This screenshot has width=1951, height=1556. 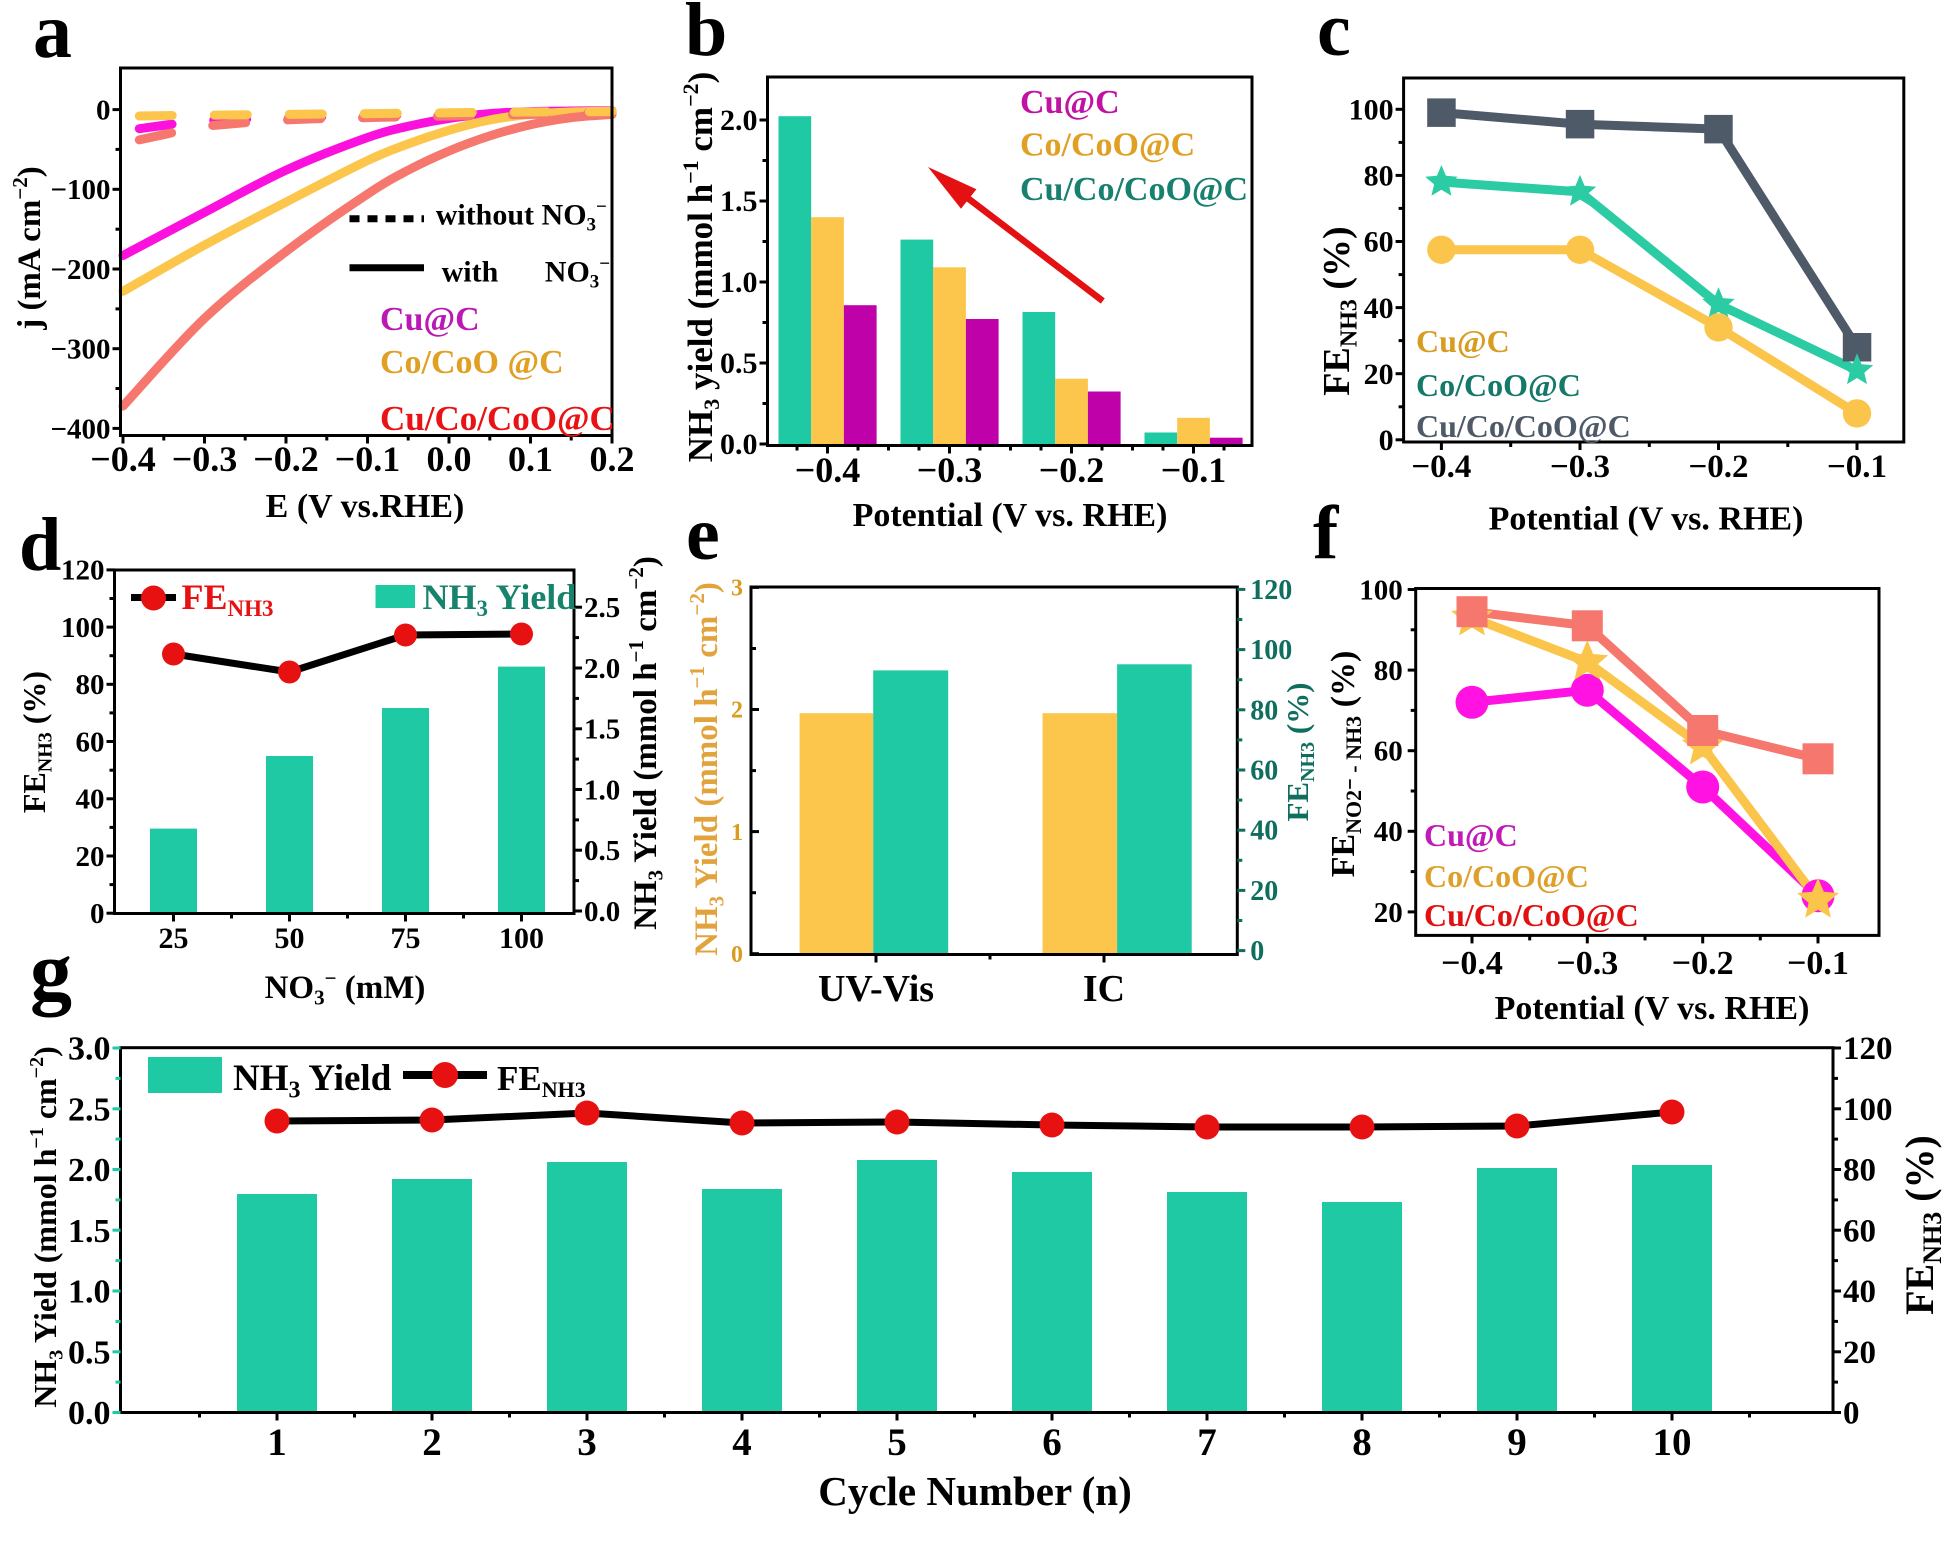 What do you see at coordinates (646, 743) in the screenshot?
I see `svg-text: NH3 Yield (mmol h−1 cm−2)` at bounding box center [646, 743].